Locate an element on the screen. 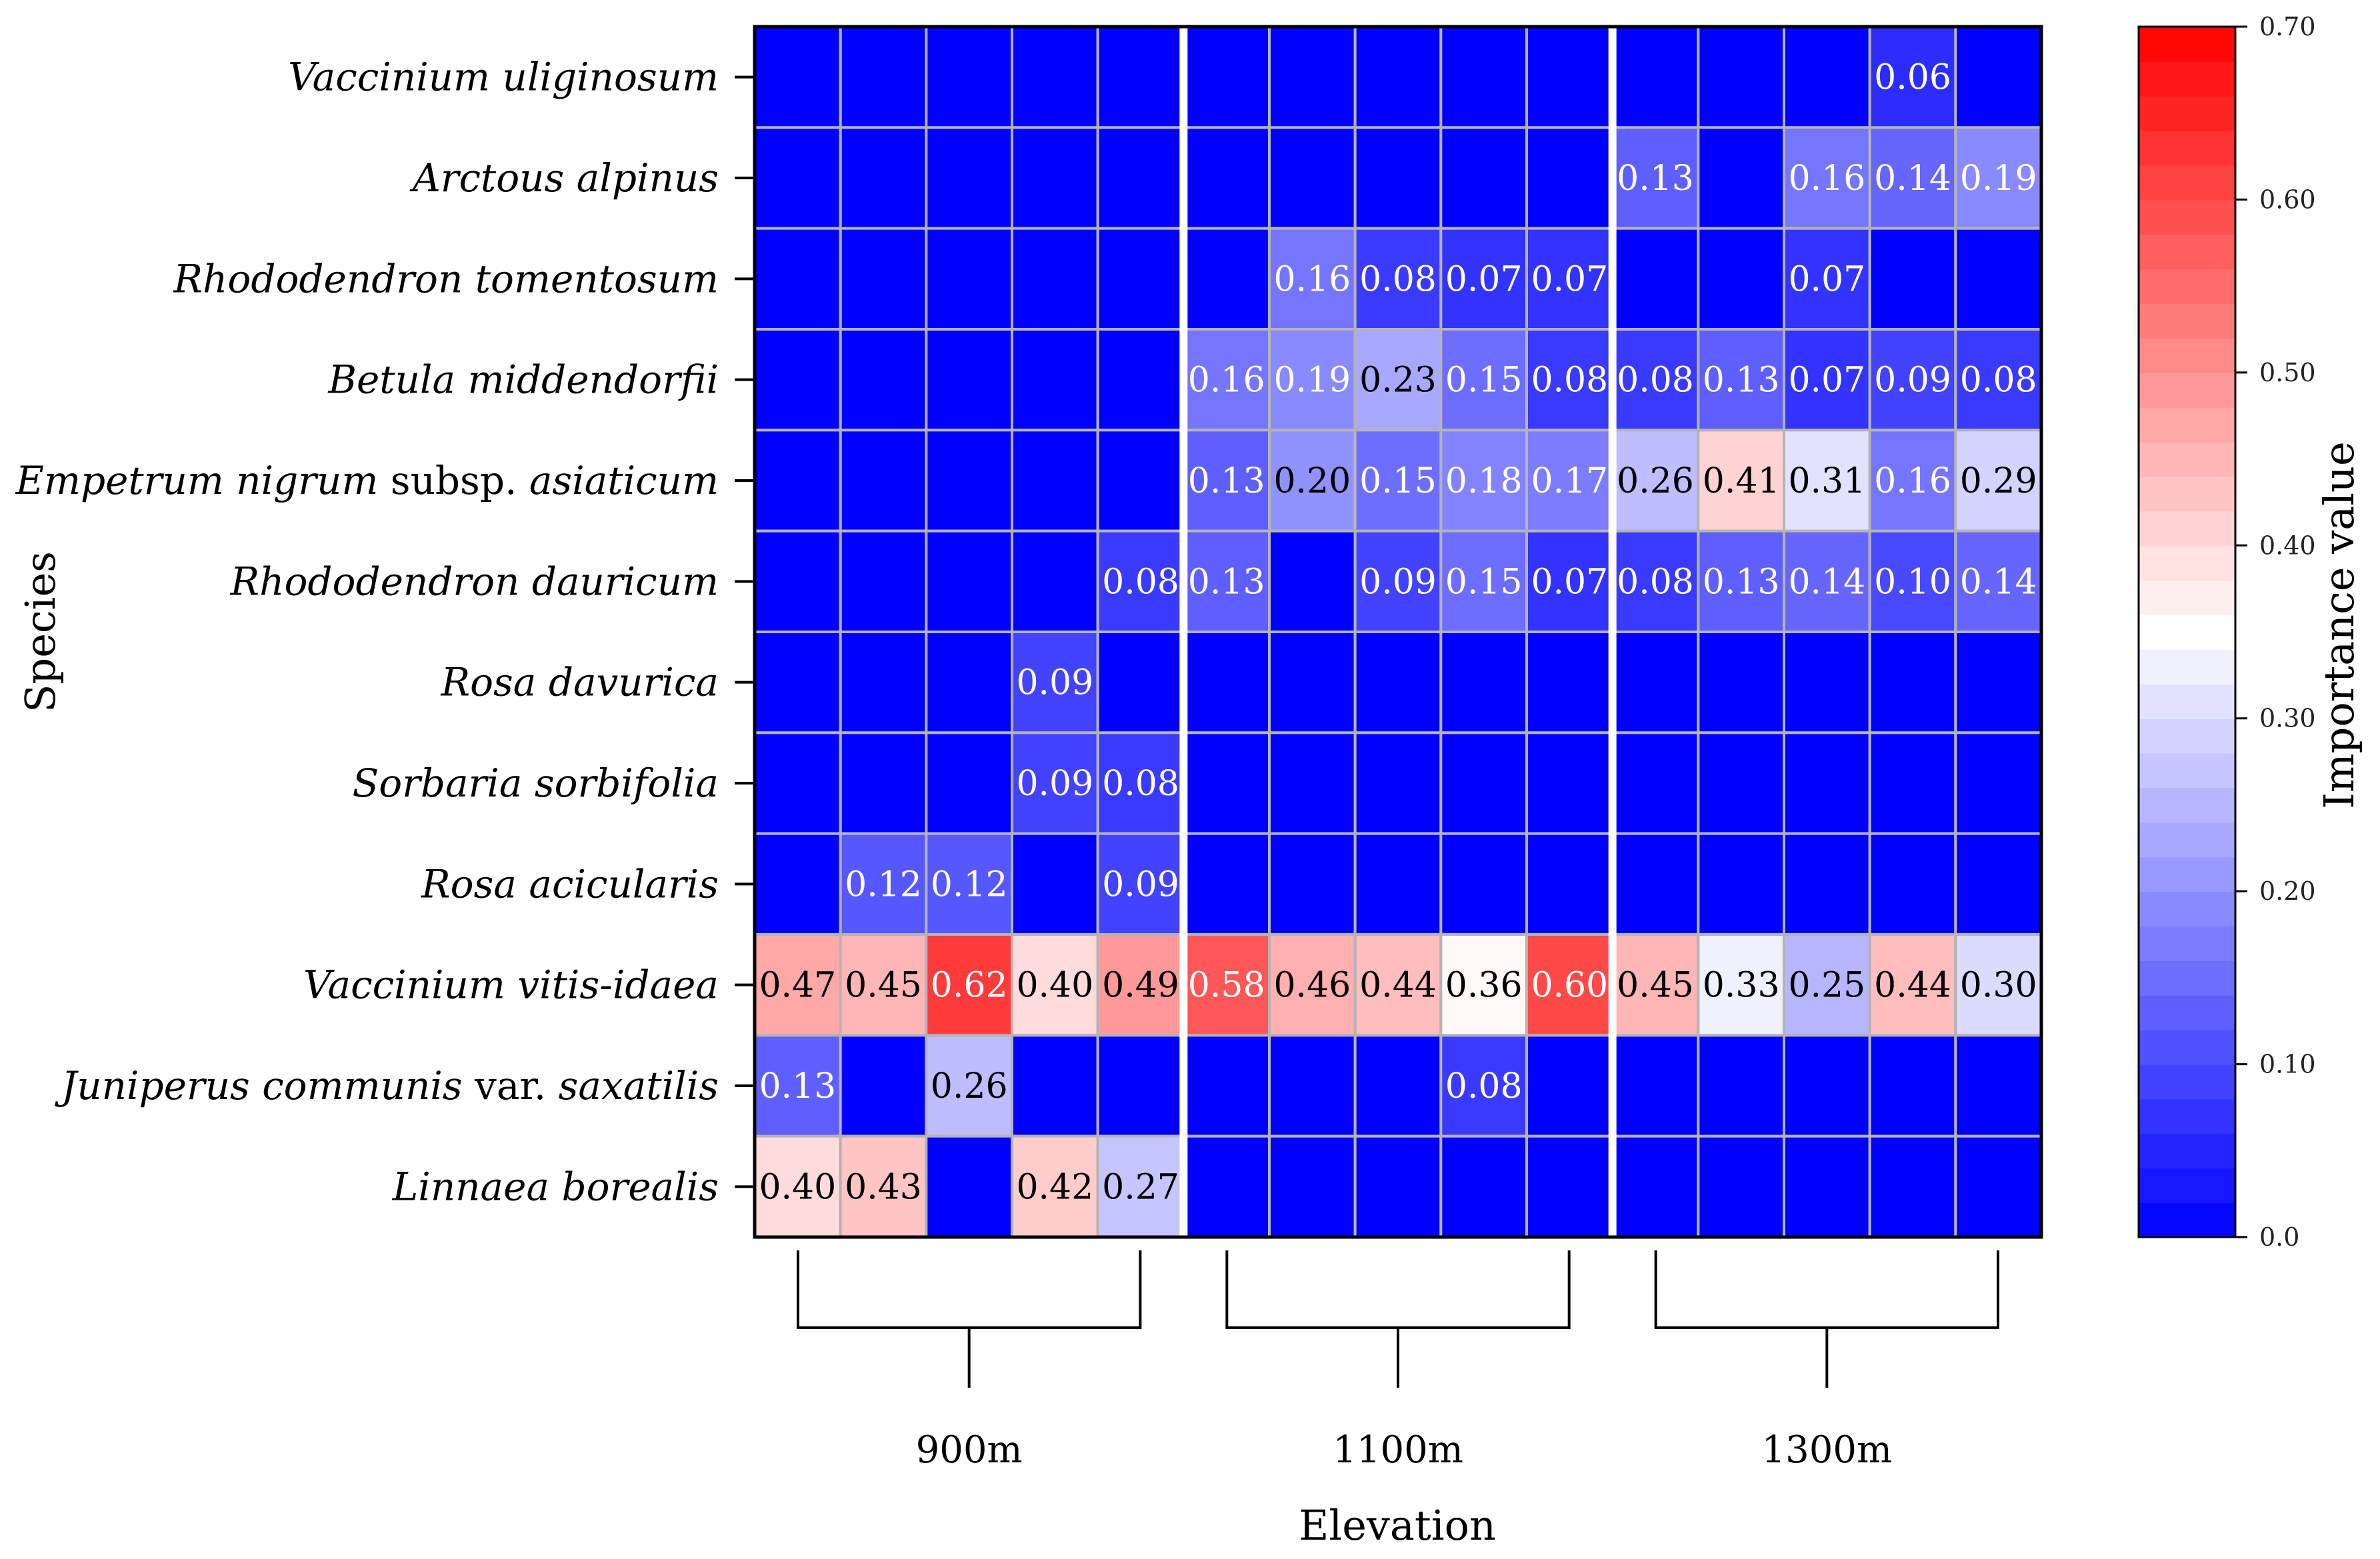 Image resolution: width=2380 pixels, height=1559 pixels. elevation-bracket is located at coordinates (969, 1319).